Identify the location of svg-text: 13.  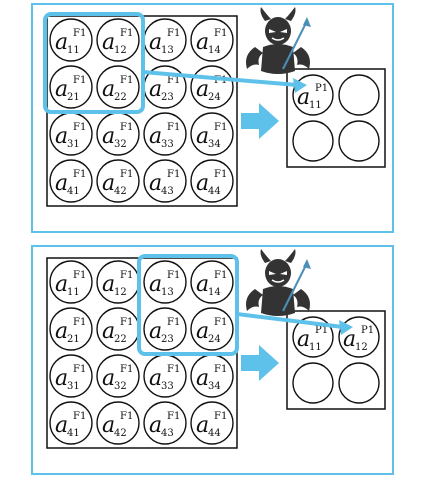
(167, 292).